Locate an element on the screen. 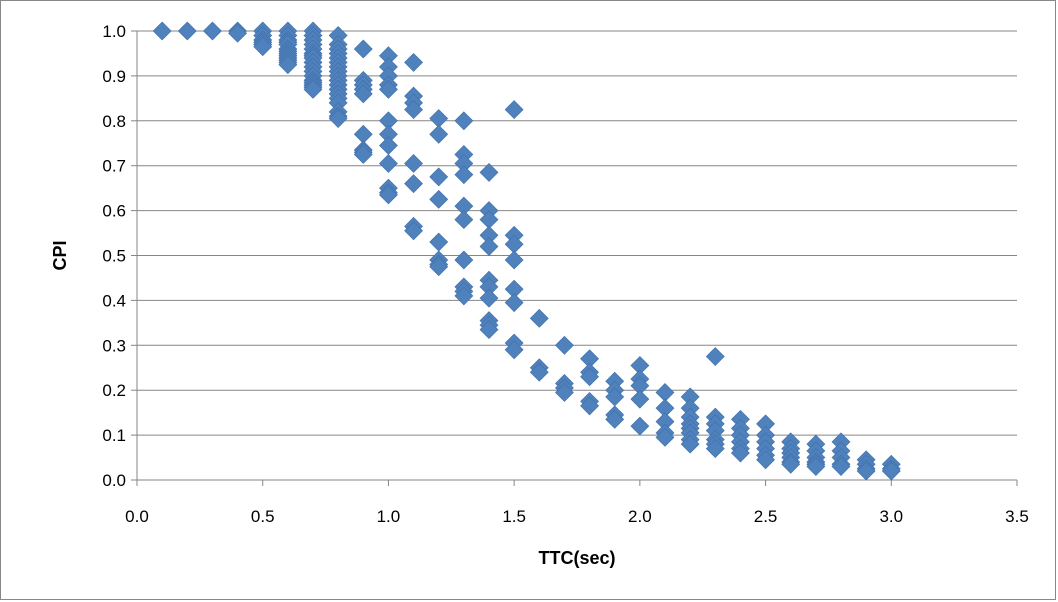 The height and width of the screenshot is (602, 1058). y-tick-label: 1.0 is located at coordinates (114, 31).